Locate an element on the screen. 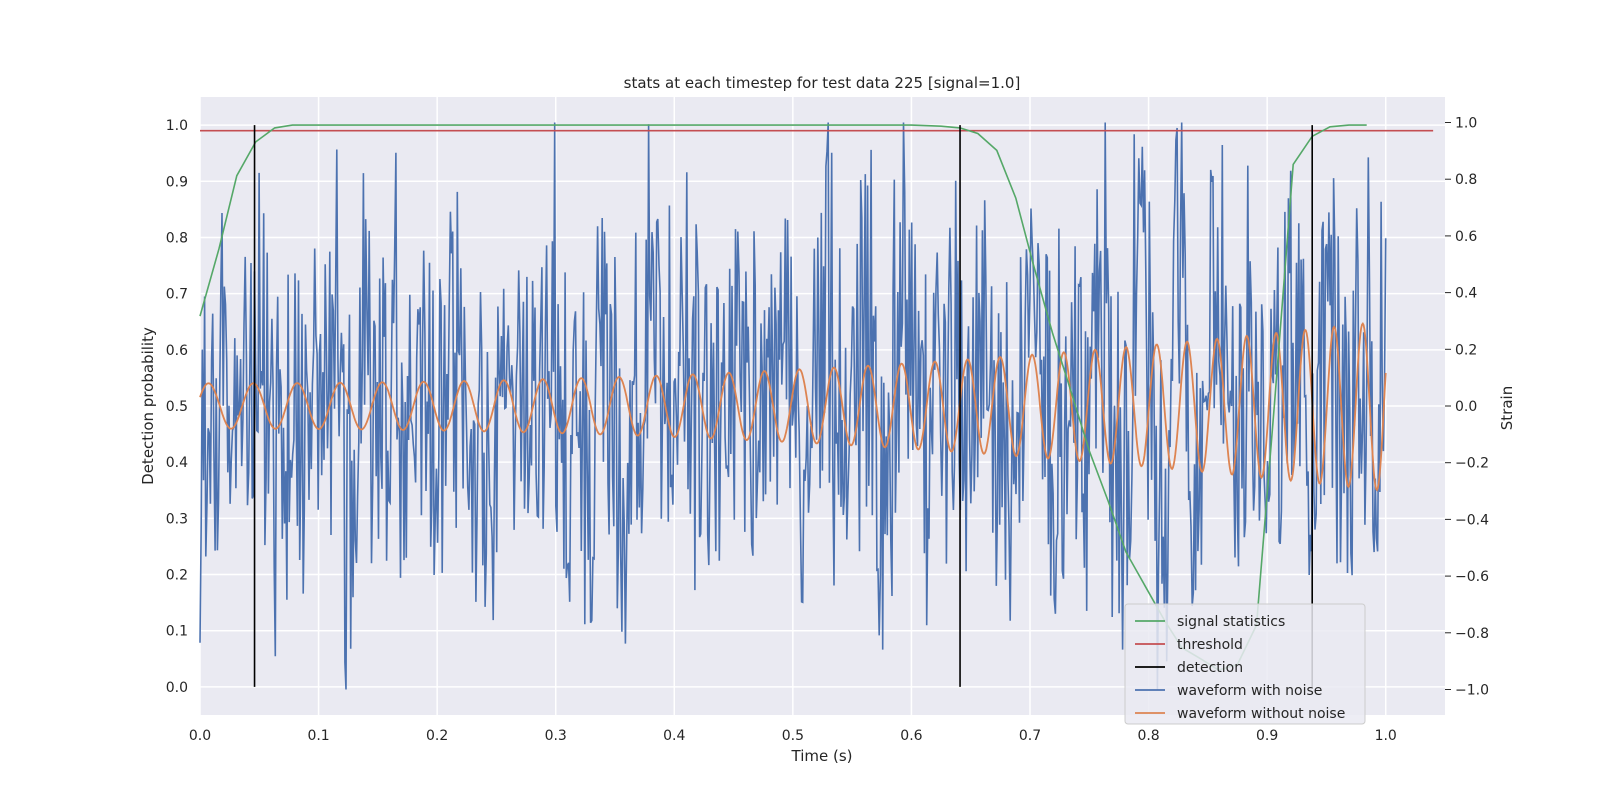  x-tick-label: 0.5 is located at coordinates (793, 736).